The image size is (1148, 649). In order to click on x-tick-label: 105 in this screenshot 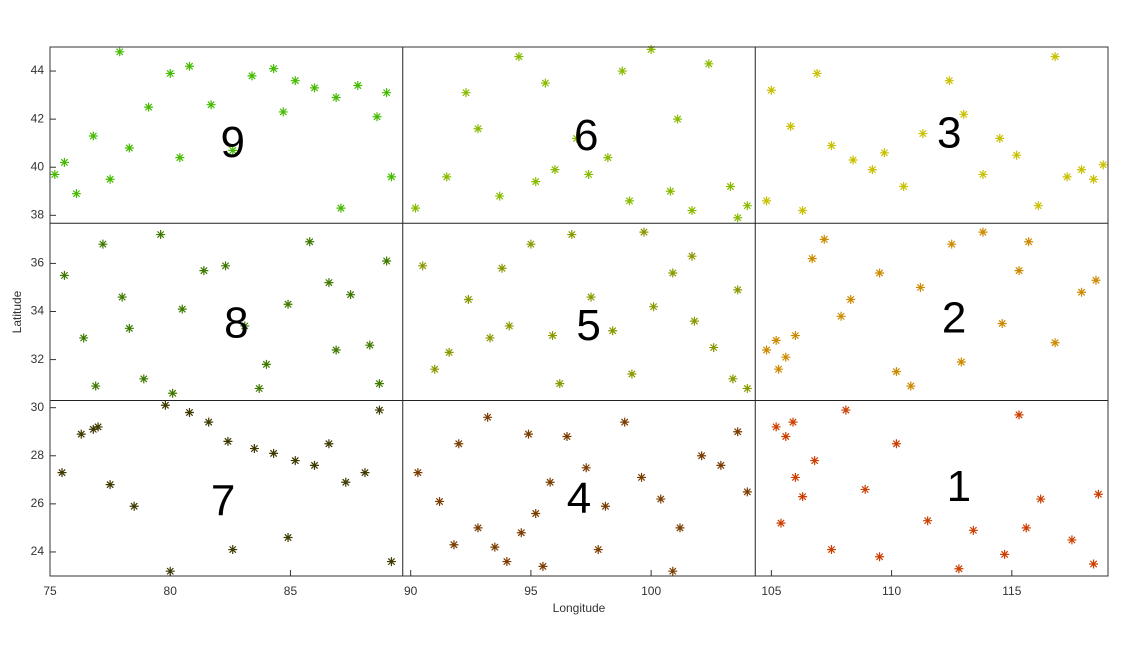, I will do `click(771, 591)`.